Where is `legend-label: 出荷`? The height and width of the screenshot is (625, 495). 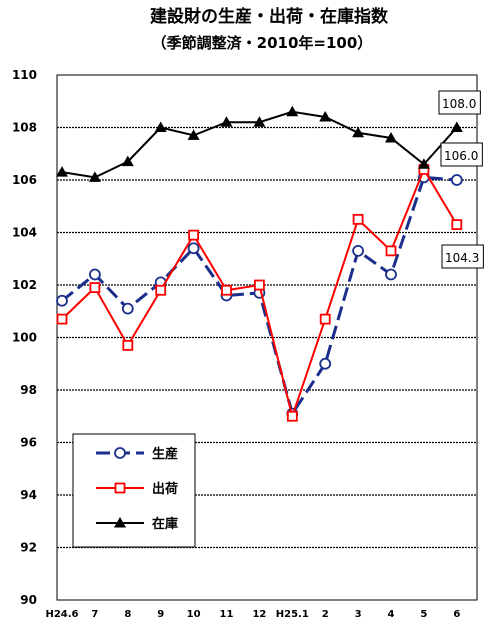 legend-label: 出荷 is located at coordinates (165, 489).